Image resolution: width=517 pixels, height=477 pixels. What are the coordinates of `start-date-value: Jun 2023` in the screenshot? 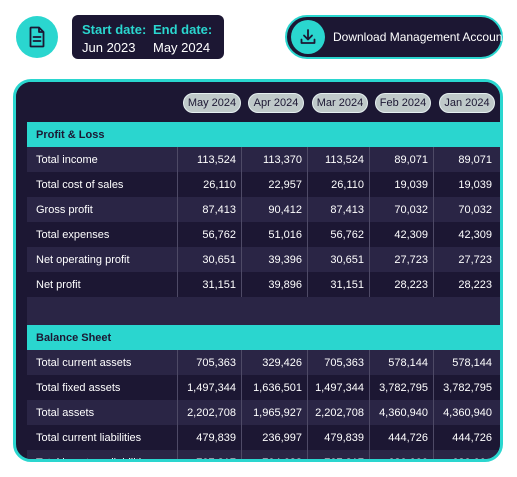 It's located at (109, 47).